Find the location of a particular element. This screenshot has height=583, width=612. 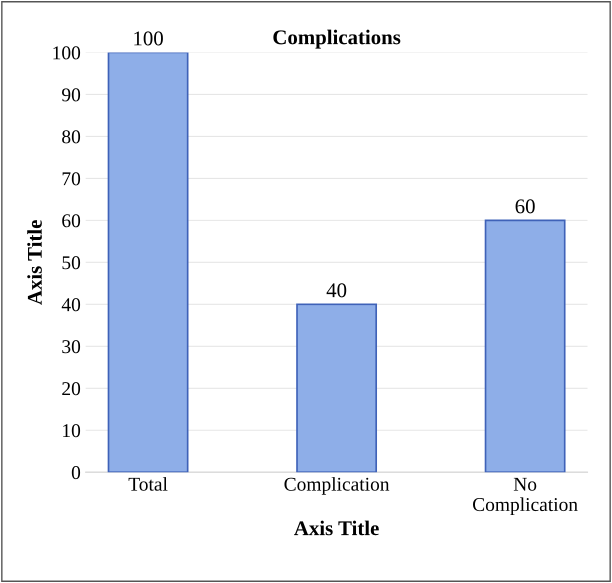

y-tick-label: 50 is located at coordinates (71, 263).